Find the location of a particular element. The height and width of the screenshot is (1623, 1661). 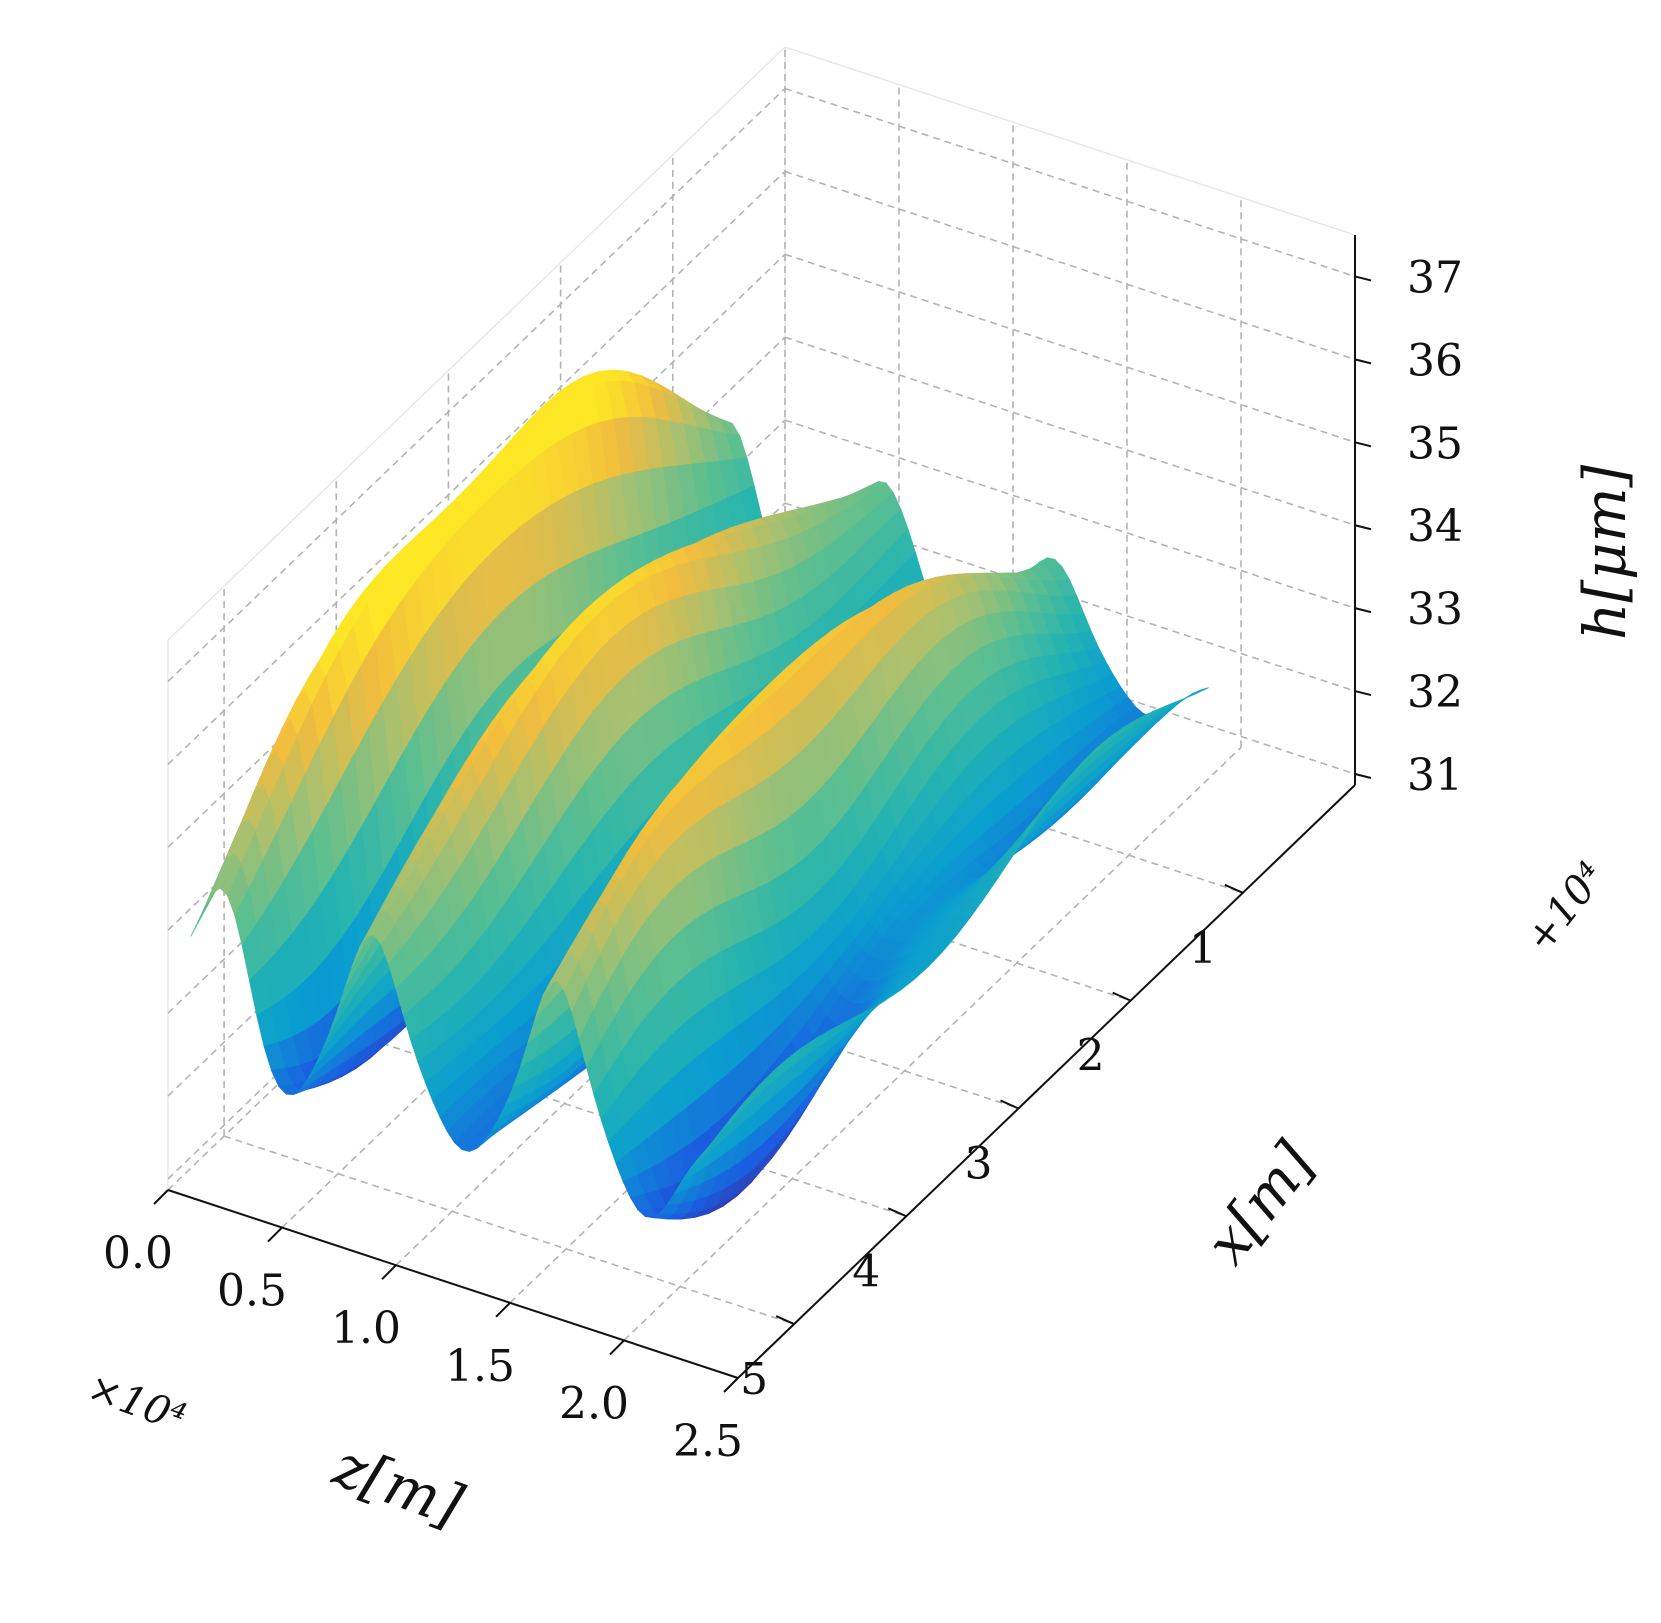

x-tick-label: 2 is located at coordinates (1091, 1056).